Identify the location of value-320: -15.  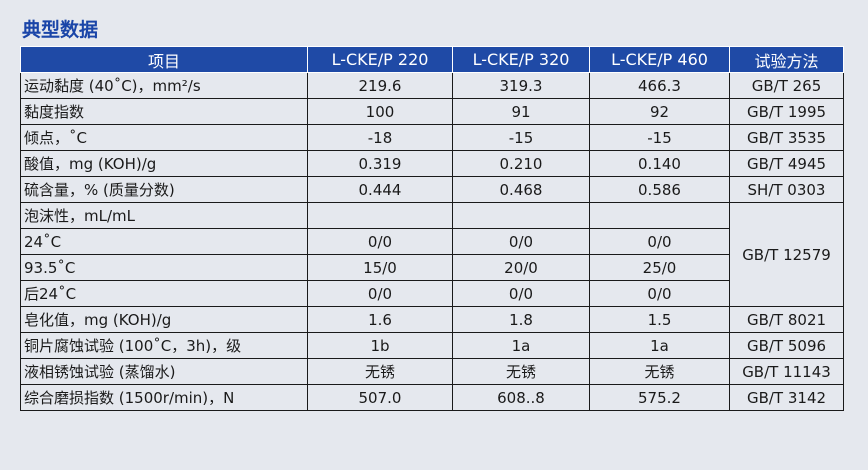
(521, 137).